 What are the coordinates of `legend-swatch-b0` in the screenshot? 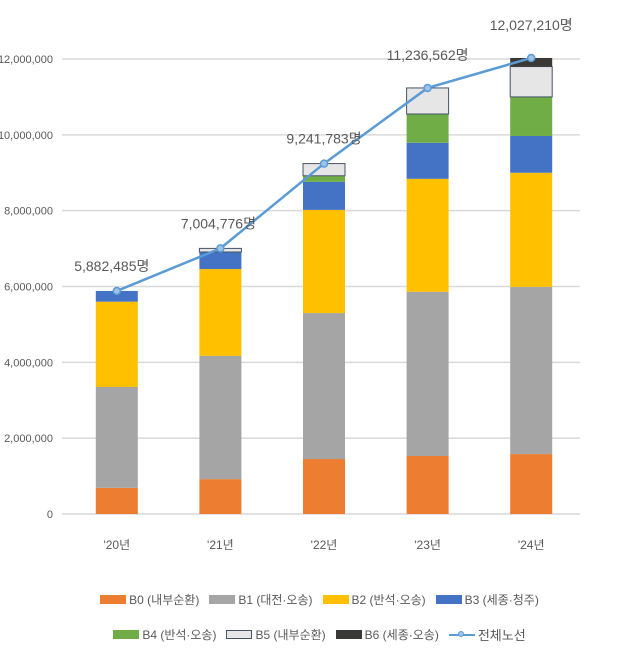 It's located at (113, 599).